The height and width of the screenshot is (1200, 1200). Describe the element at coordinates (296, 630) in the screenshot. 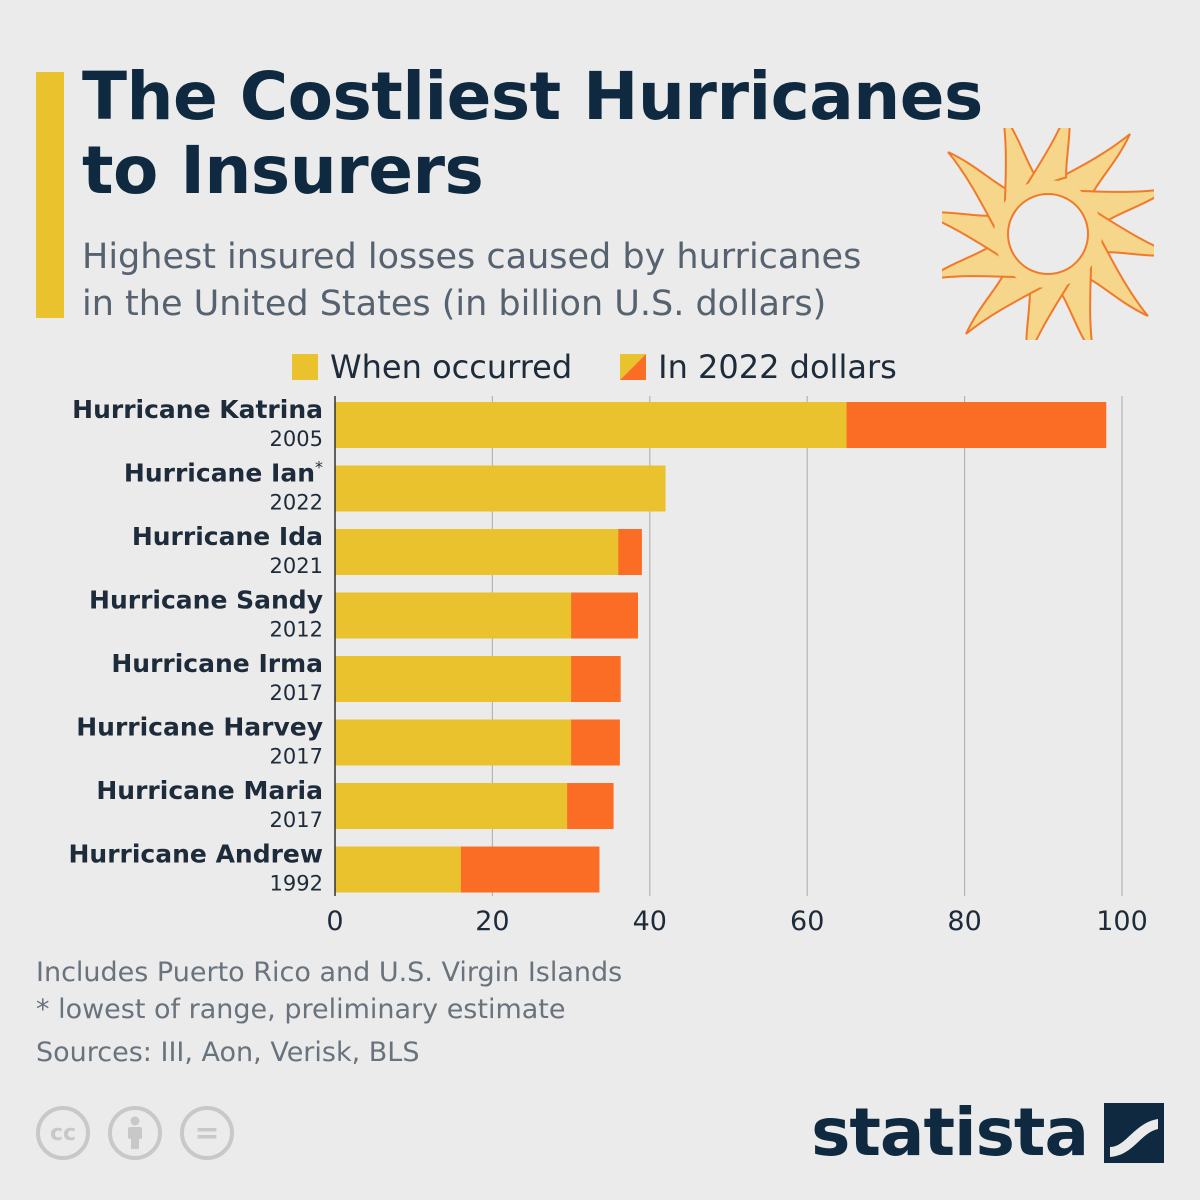

I see `category-year-label: 2012` at that location.